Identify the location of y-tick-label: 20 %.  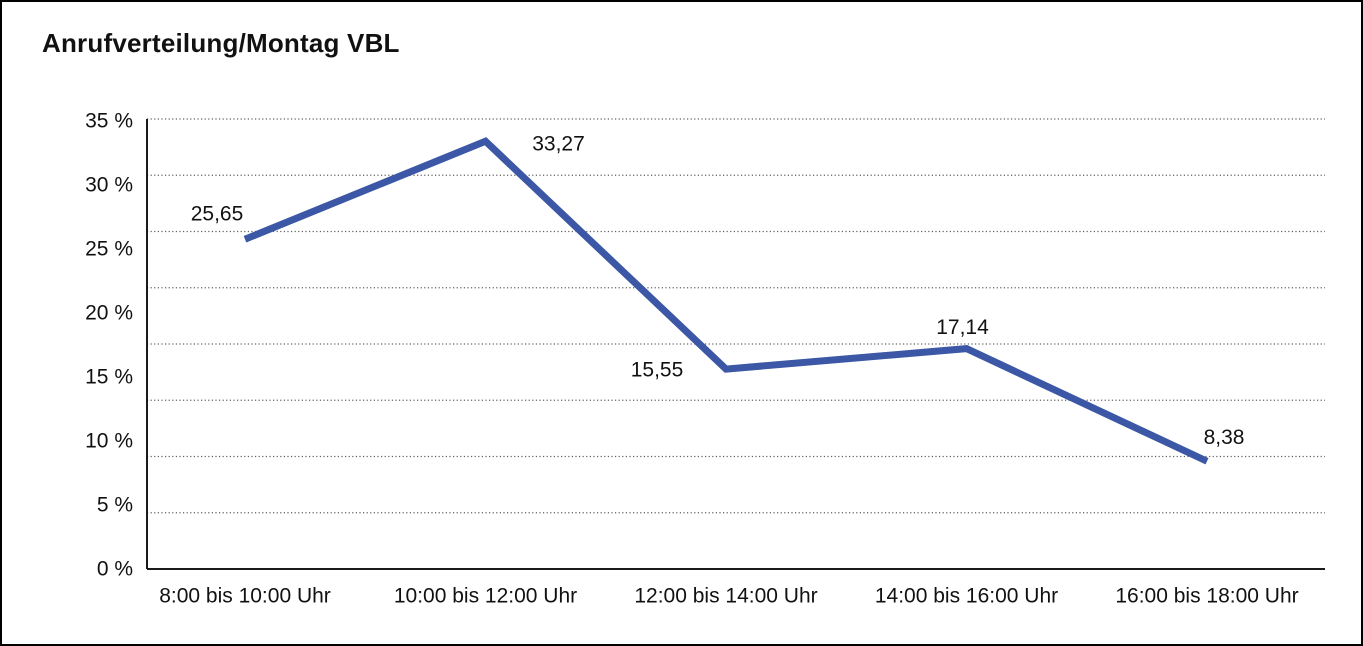
(109, 313).